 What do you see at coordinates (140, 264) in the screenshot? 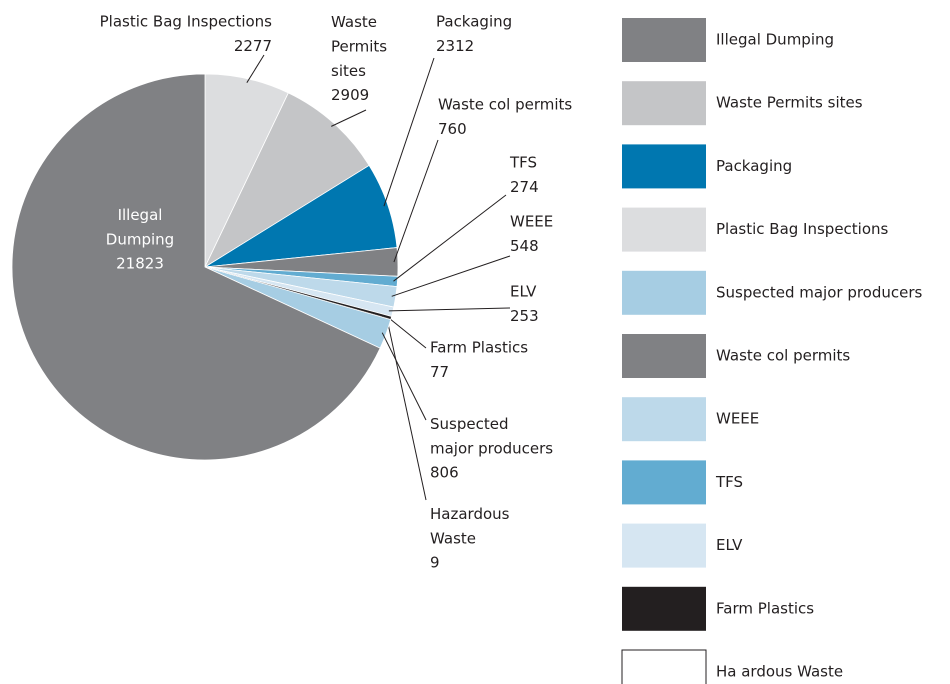
I see `slice-value: 21823` at bounding box center [140, 264].